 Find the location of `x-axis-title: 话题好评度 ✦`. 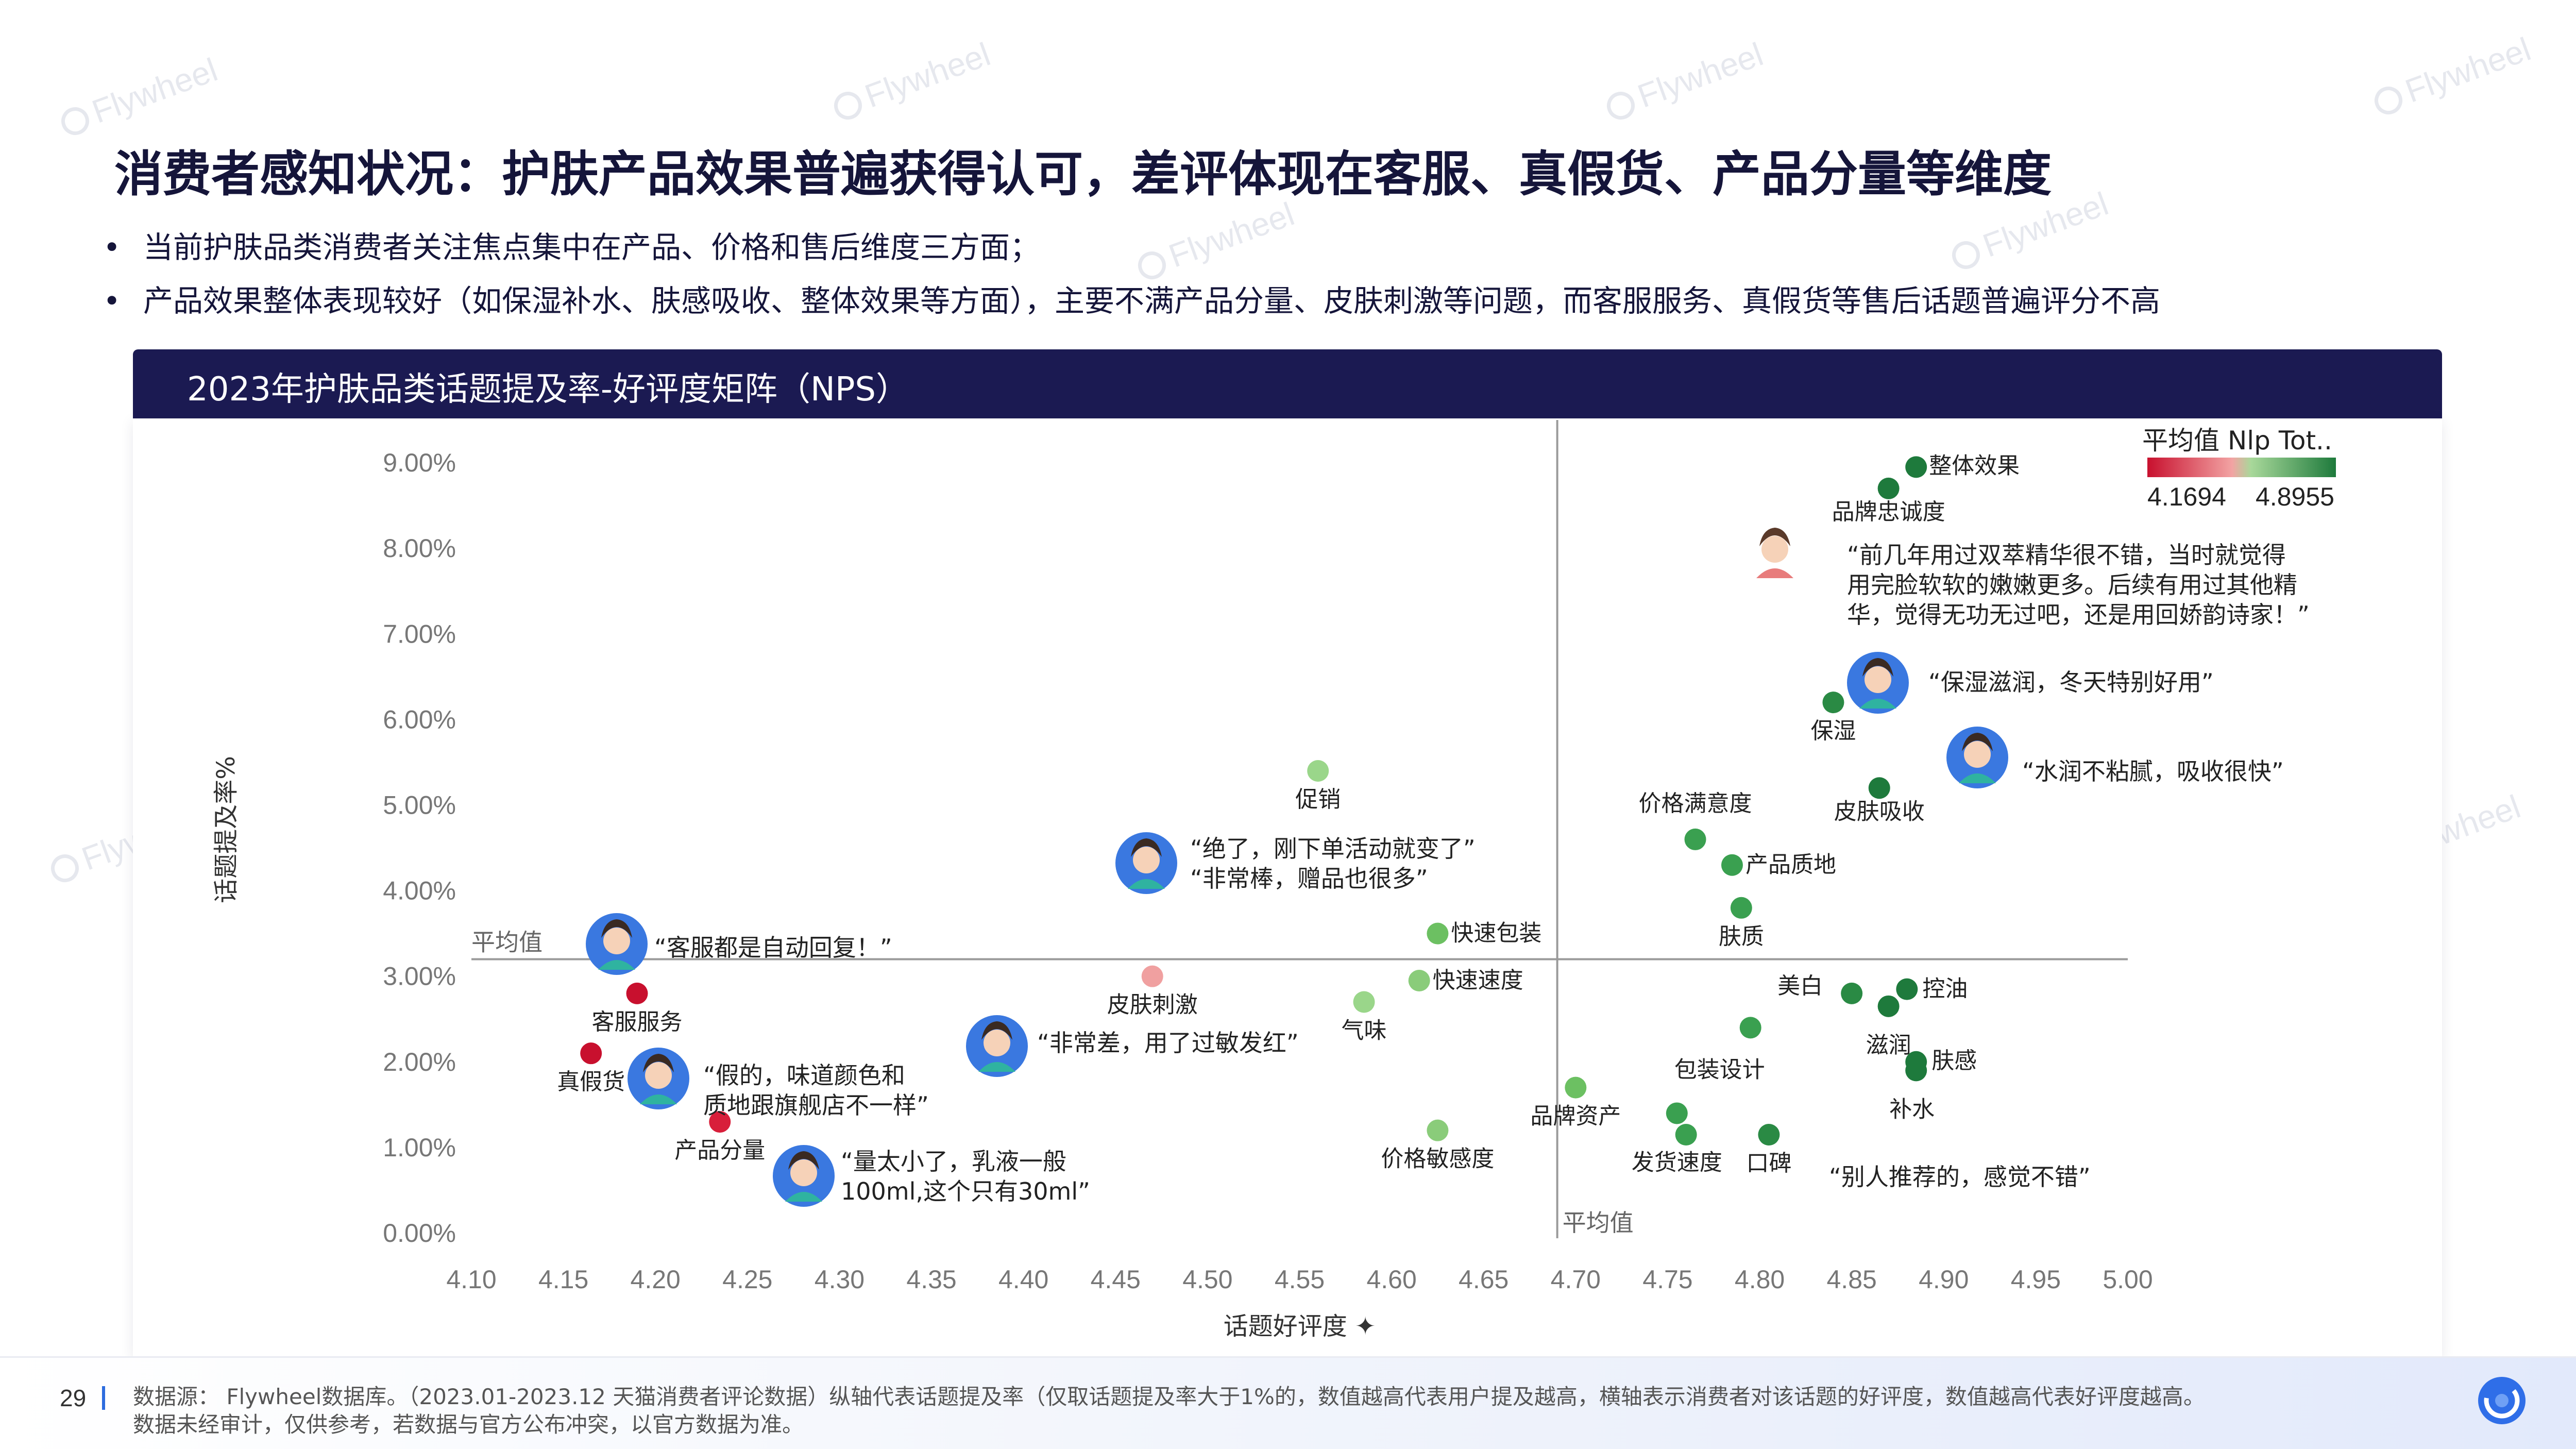

x-axis-title: 话题好评度 ✦ is located at coordinates (1300, 1326).